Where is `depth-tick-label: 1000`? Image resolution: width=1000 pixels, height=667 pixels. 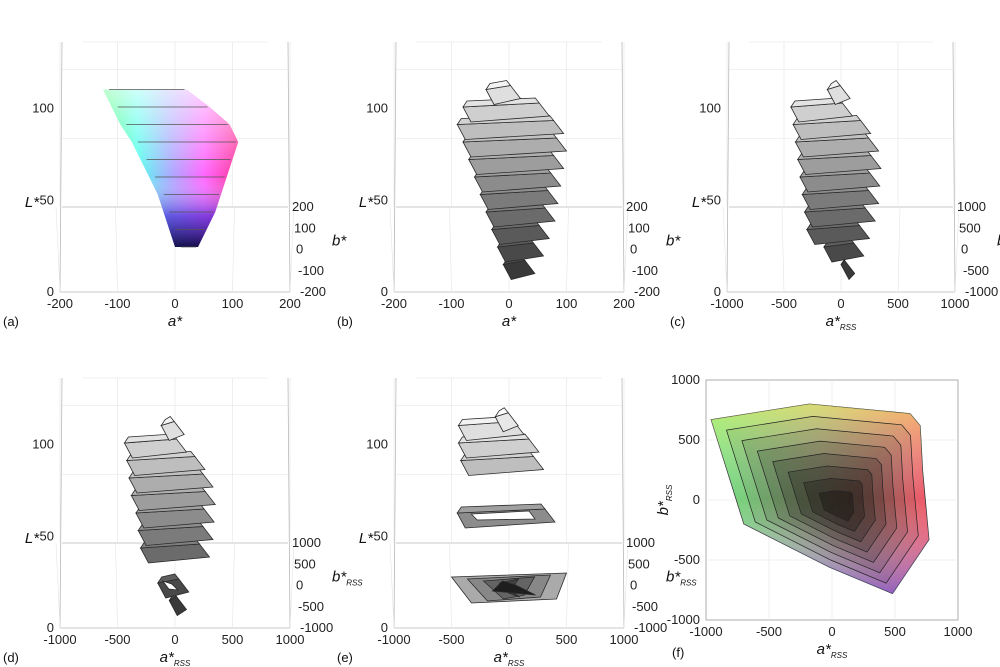 depth-tick-label: 1000 is located at coordinates (306, 542).